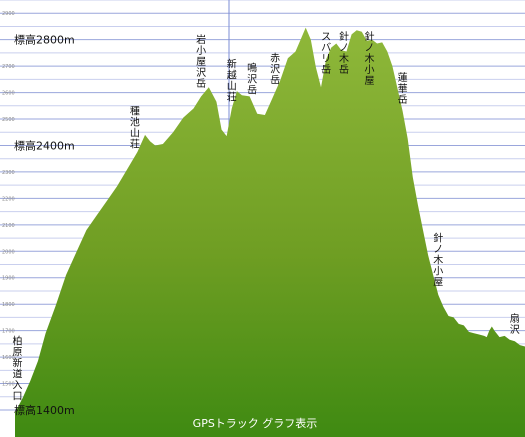 The height and width of the screenshot is (437, 525). Describe the element at coordinates (232, 80) in the screenshot. I see `waypoint-label: 新越山荘` at that location.